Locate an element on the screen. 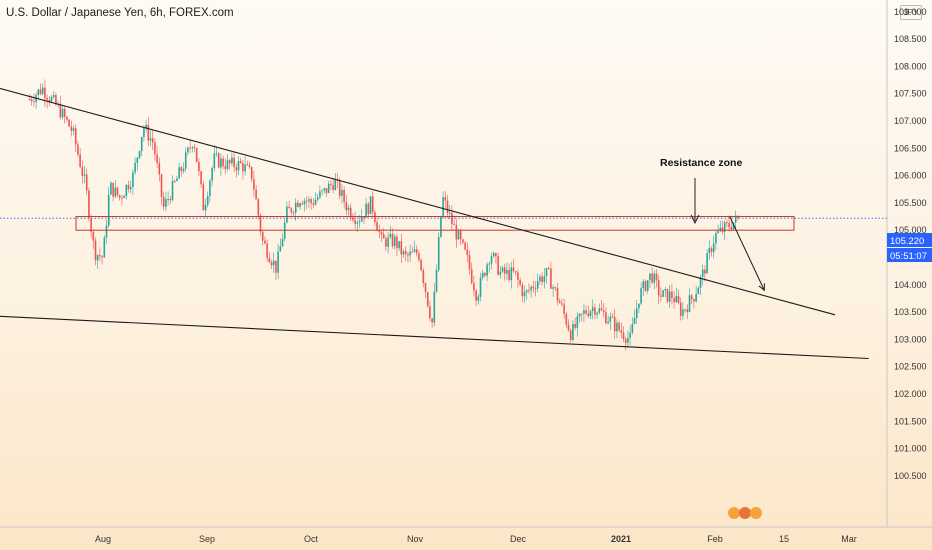 This screenshot has height=550, width=932. time-tick-label: Nov is located at coordinates (415, 539).